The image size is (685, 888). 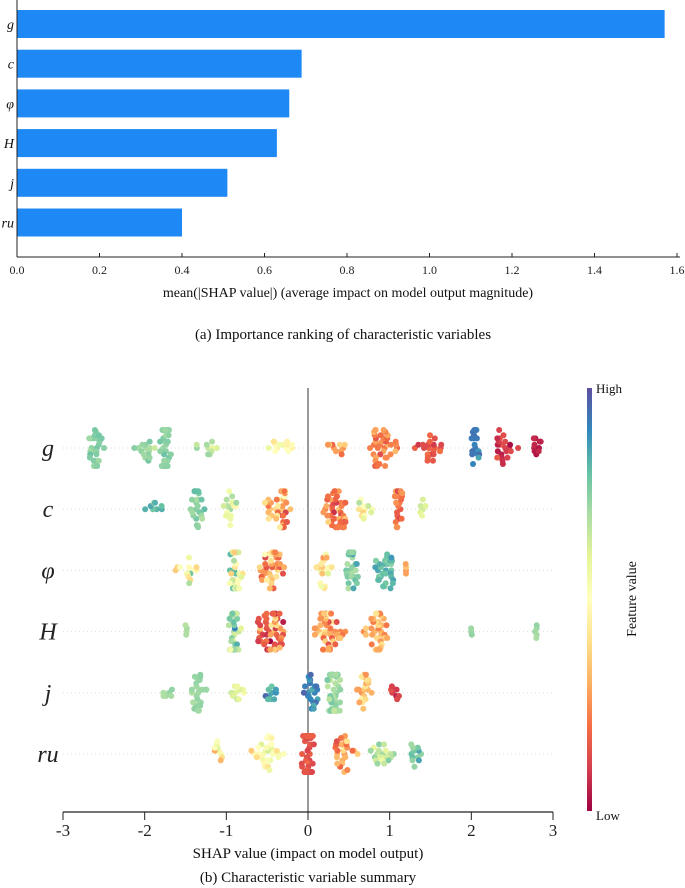 What do you see at coordinates (99, 270) in the screenshot?
I see `bar-x-tick-label: 0.2` at bounding box center [99, 270].